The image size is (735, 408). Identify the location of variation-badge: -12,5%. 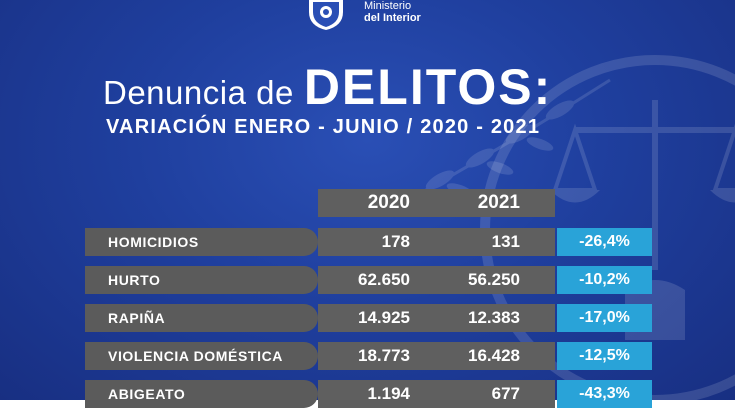
(604, 356).